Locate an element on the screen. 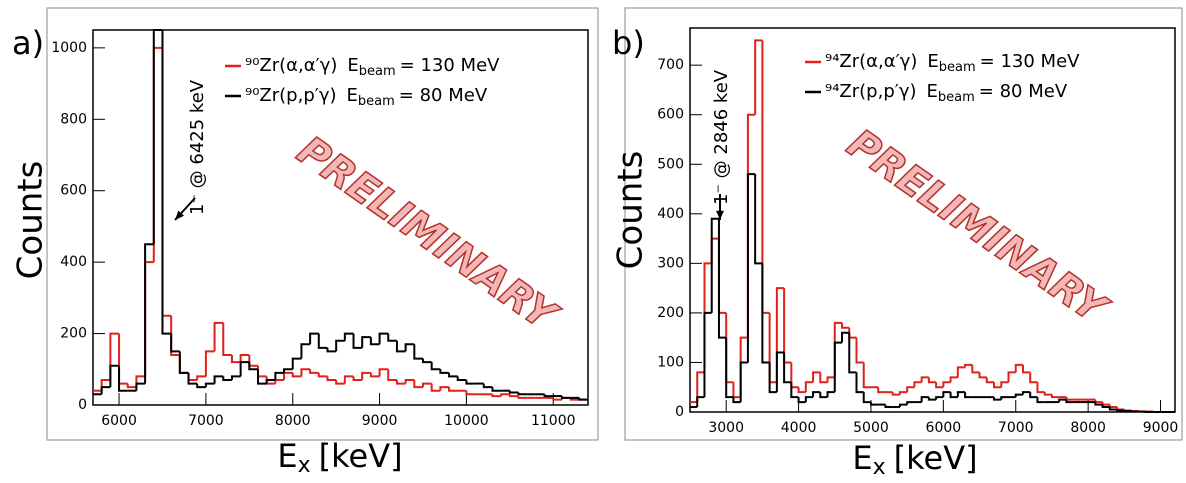  legend-symbol: E is located at coordinates (352, 95).